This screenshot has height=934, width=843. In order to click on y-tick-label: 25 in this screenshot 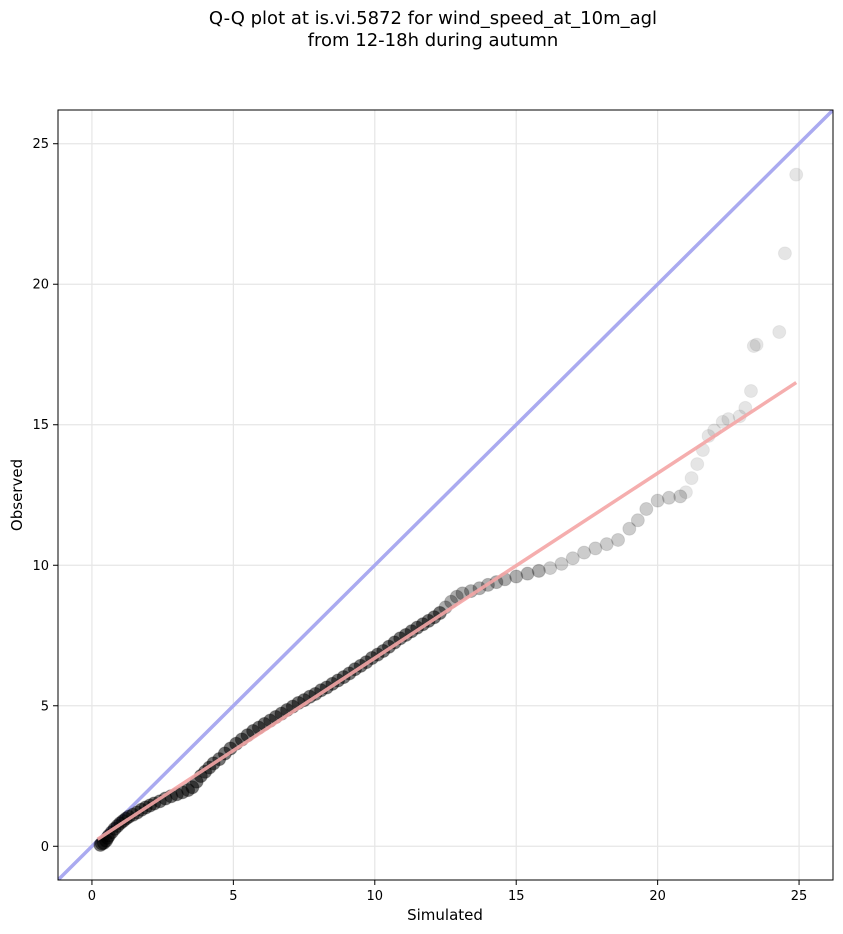, I will do `click(40, 144)`.